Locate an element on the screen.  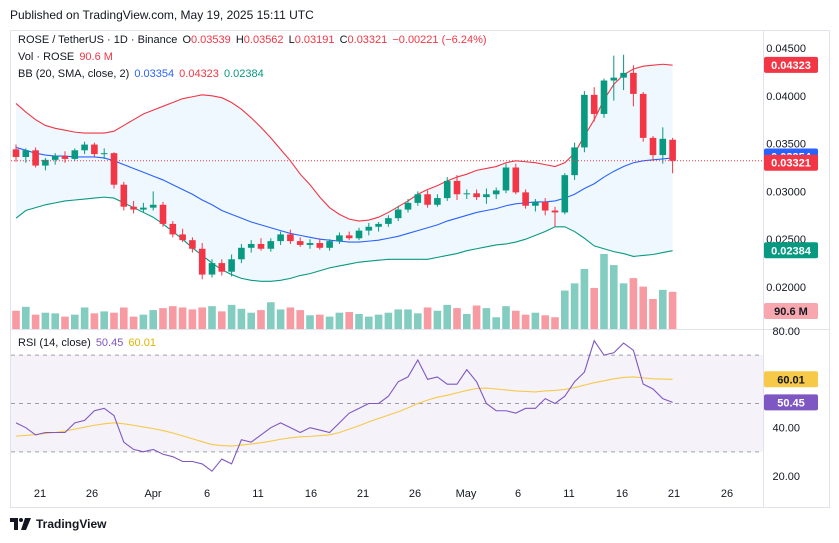
rsi-badge-value-text: 50.45 is located at coordinates (791, 403).